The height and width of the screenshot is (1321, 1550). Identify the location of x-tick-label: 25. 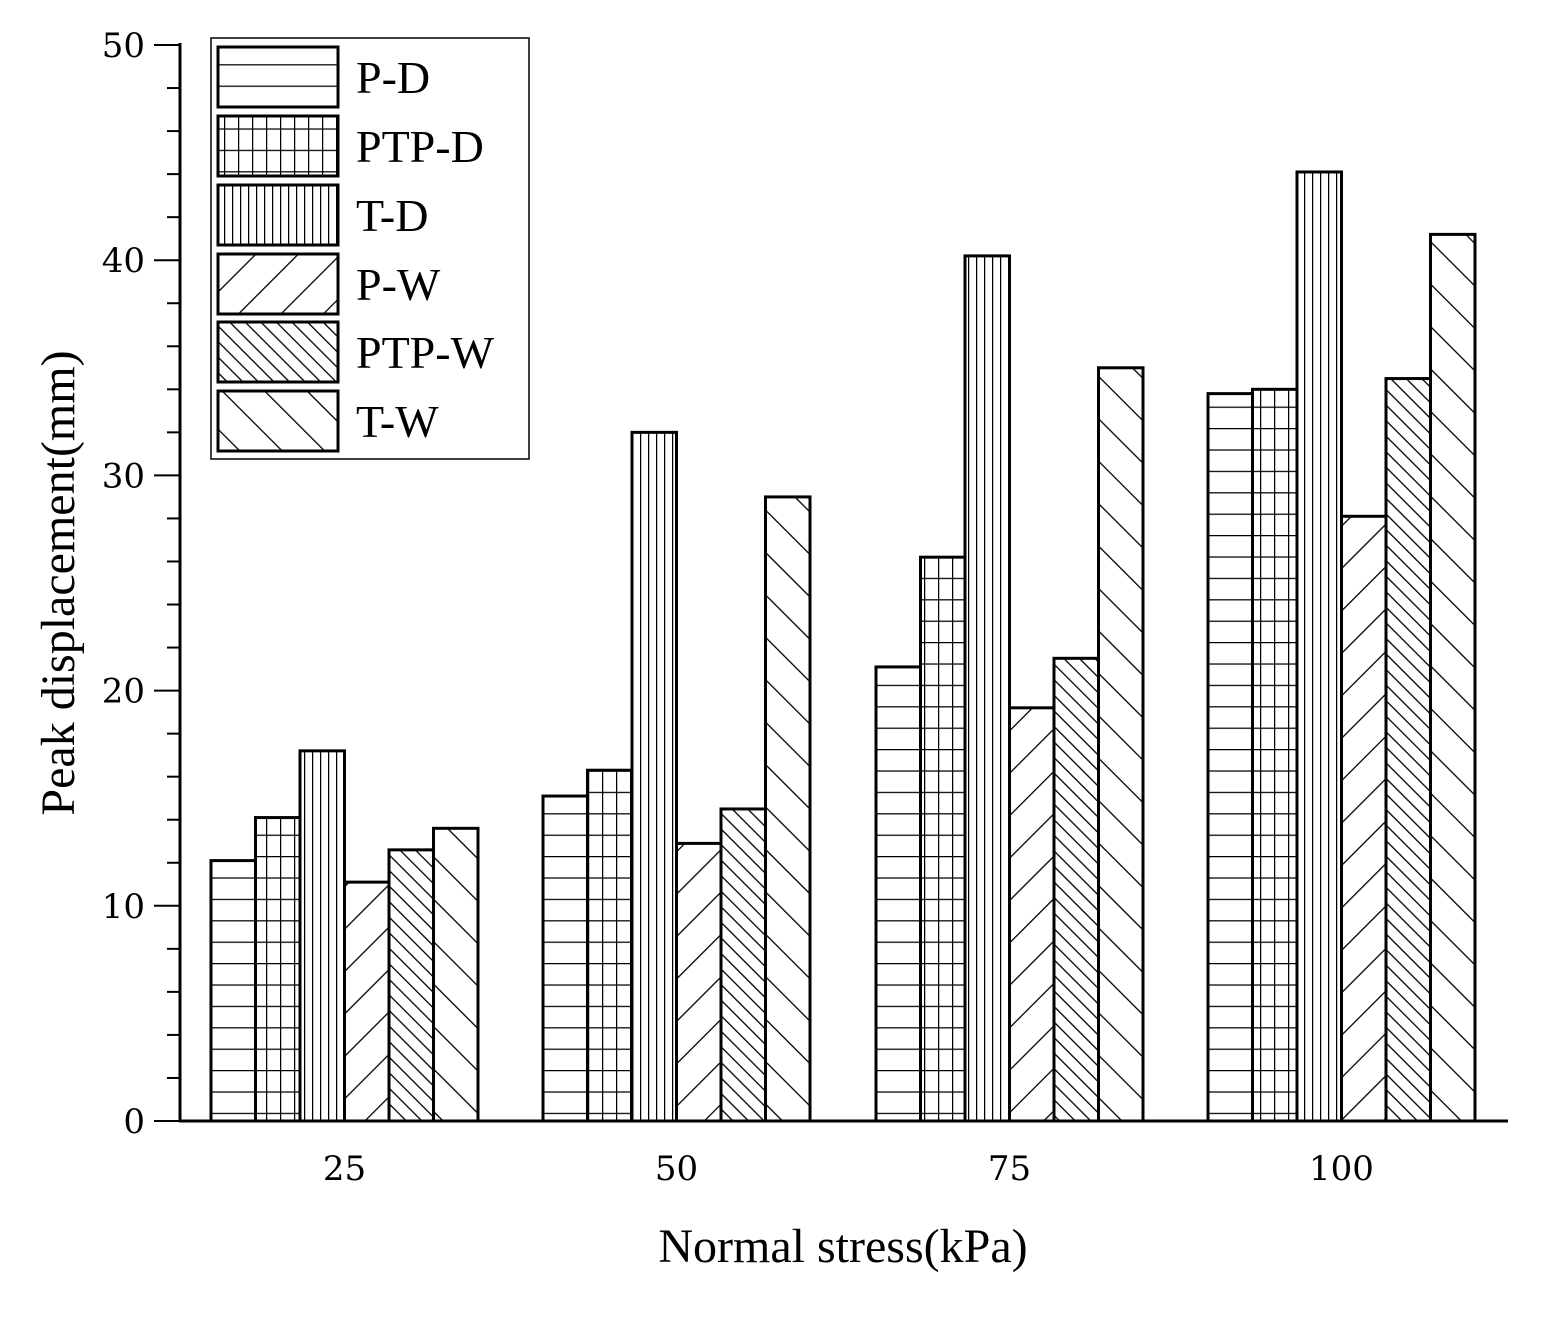
(344, 1169).